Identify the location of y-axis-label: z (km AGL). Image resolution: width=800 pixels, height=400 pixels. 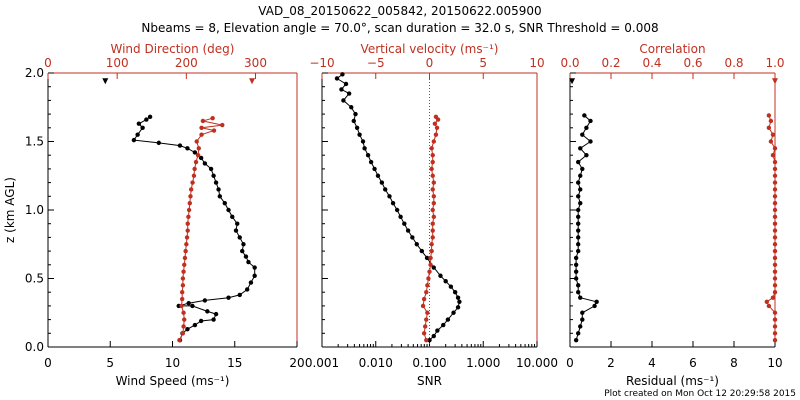
(10, 210).